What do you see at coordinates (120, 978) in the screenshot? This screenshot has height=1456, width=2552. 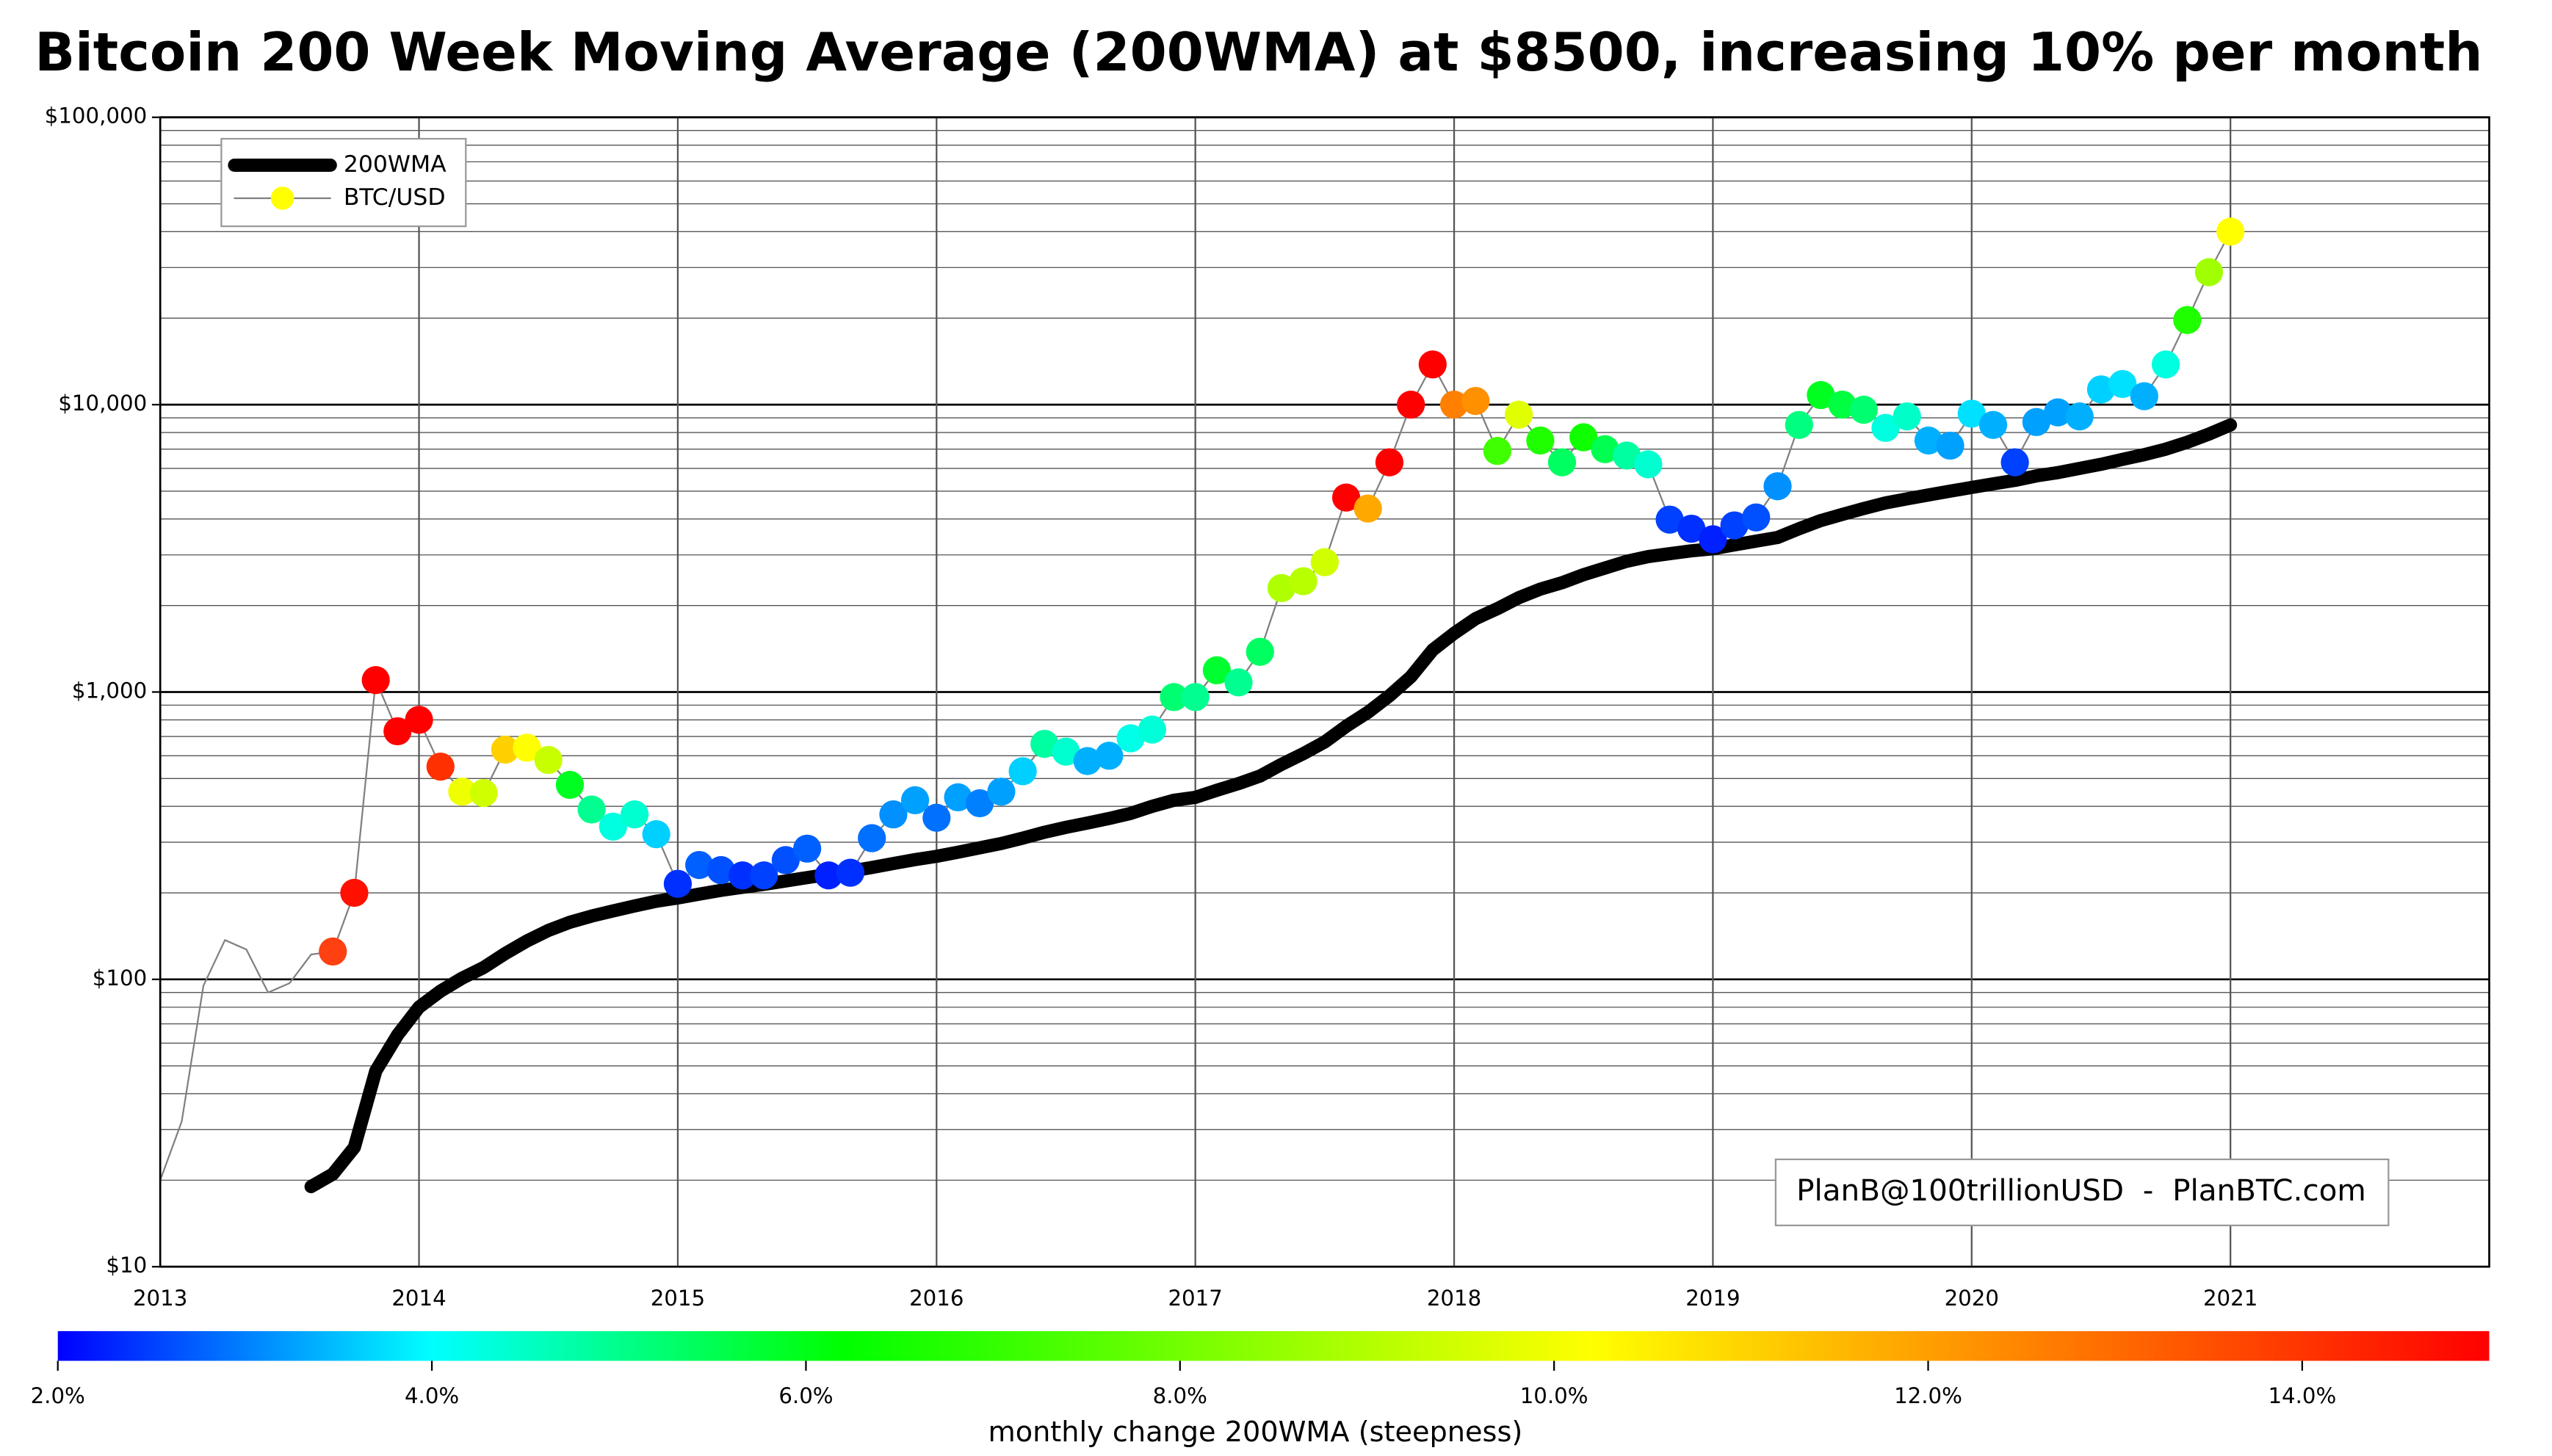 I see `y-tick-label: $100` at bounding box center [120, 978].